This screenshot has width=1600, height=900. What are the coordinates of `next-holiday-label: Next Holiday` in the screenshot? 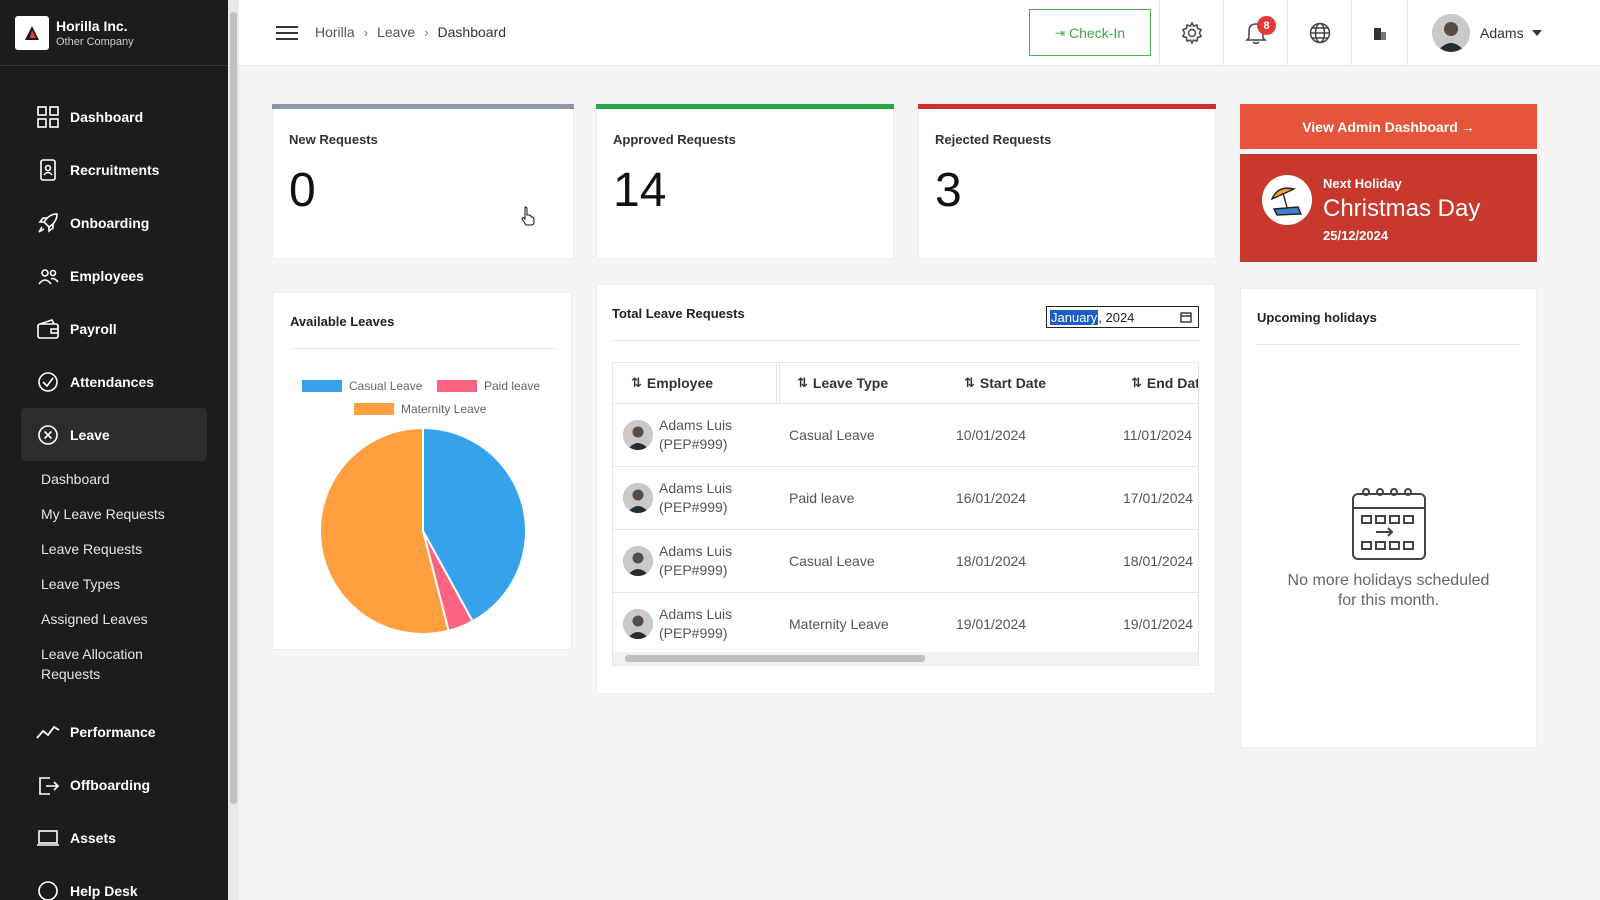 It's located at (1362, 183).